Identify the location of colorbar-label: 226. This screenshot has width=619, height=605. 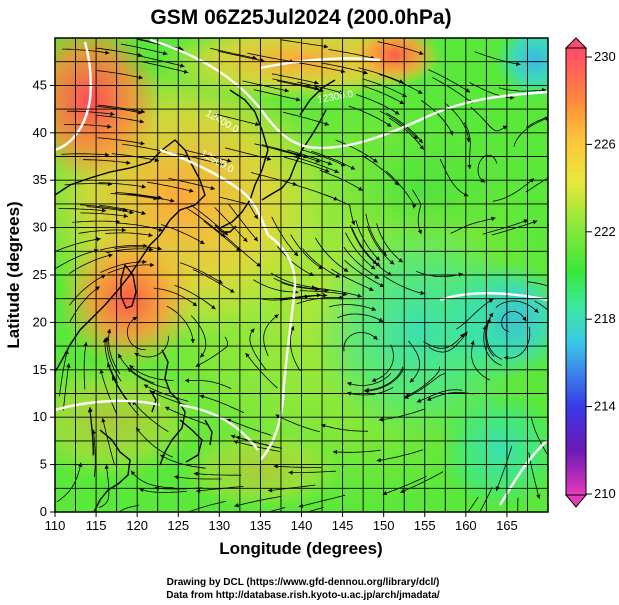
(605, 143).